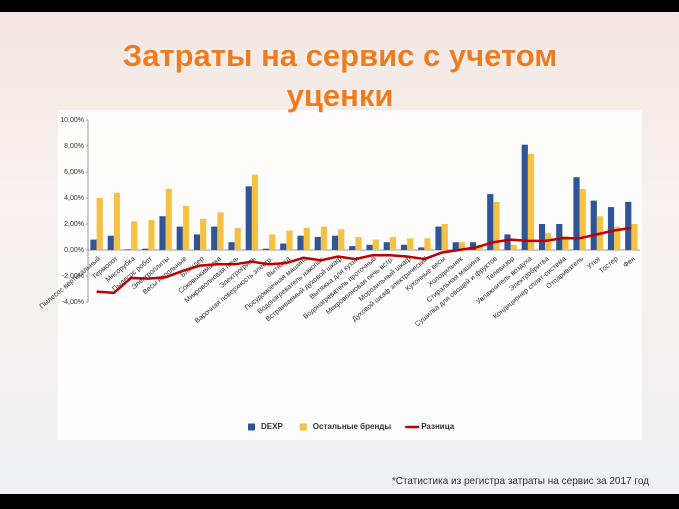  Describe the element at coordinates (340, 75) in the screenshot. I see `chart-title: Затраты на сервис с учетом уценки` at that location.